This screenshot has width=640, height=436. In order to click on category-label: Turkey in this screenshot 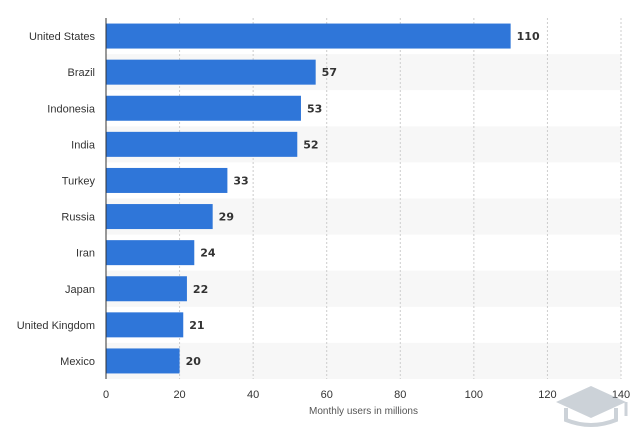, I will do `click(79, 181)`.